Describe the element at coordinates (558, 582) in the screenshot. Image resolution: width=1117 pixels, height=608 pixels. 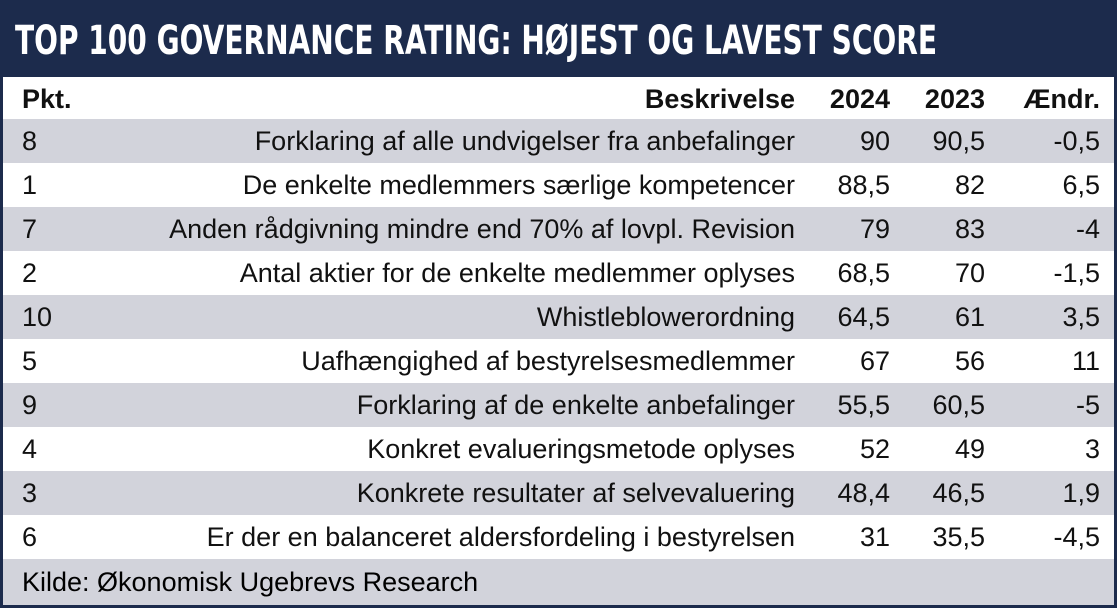
I see `footer: Kilde: Økonomisk Ugebrevs Research` at that location.